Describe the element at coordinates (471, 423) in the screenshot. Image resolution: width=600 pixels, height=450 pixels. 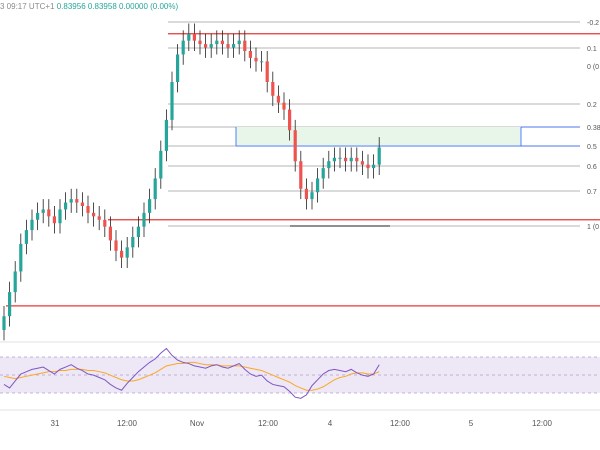
I see `x-tick-label: 5` at that location.